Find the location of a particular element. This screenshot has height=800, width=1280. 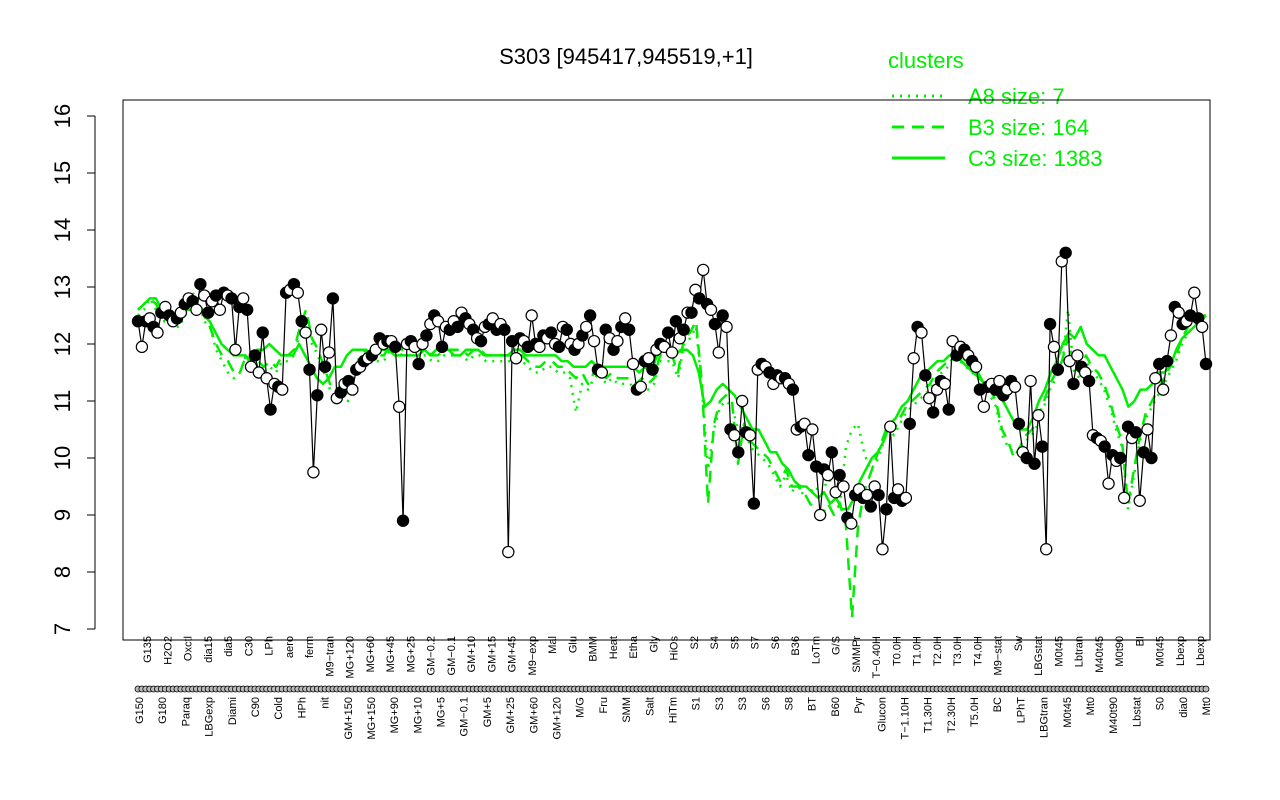

x-tick-label: GM−0.1 is located at coordinates (452, 655).